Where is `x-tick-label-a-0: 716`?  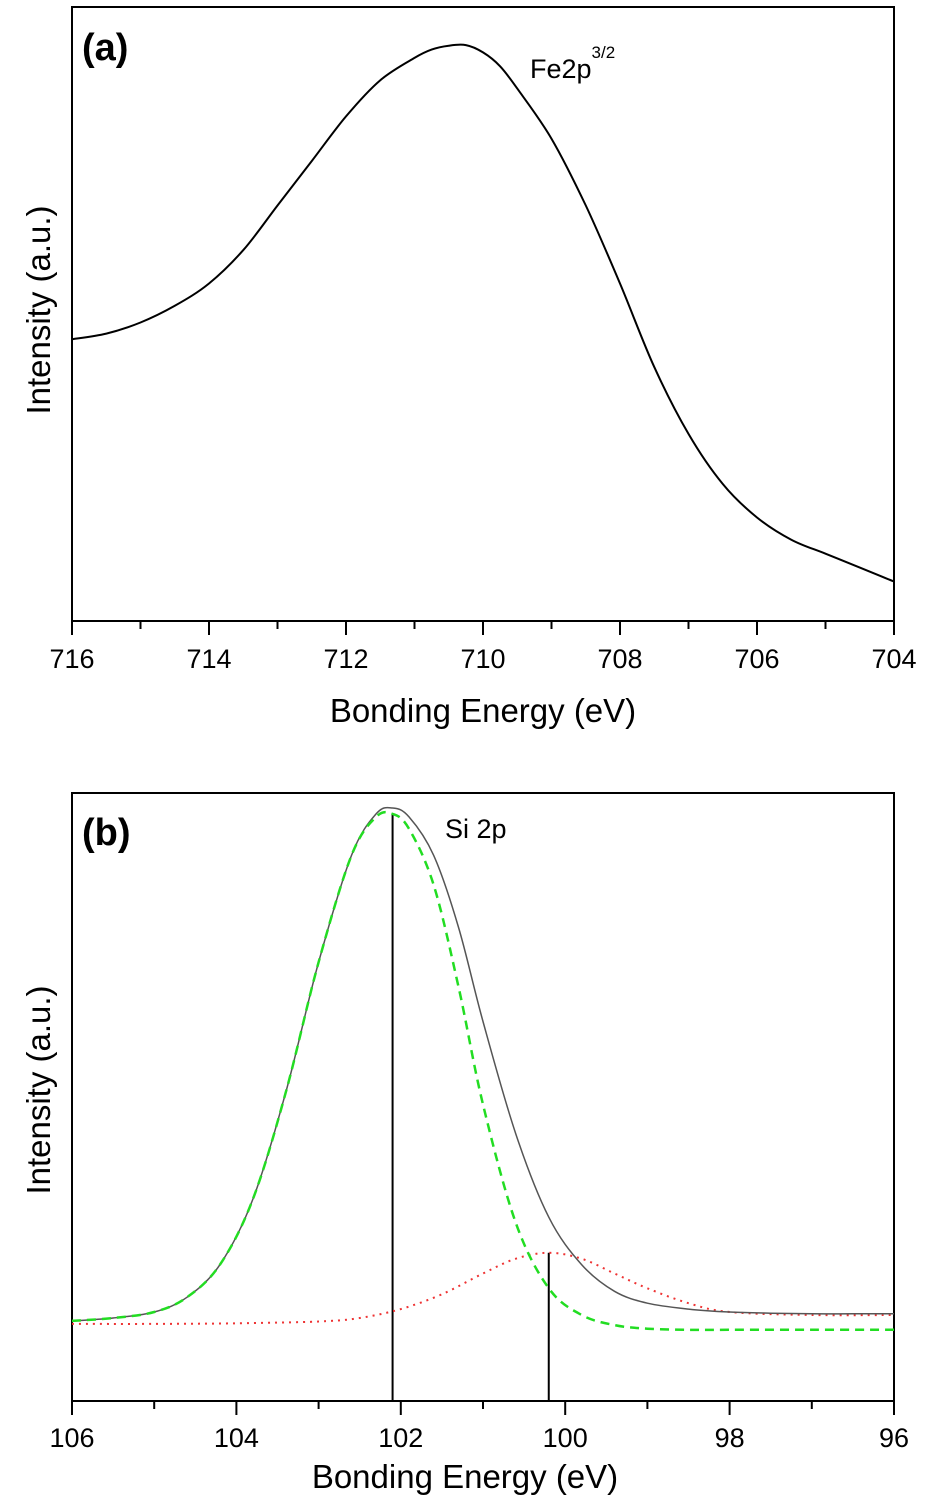
x-tick-label-a-0: 716 is located at coordinates (71, 659).